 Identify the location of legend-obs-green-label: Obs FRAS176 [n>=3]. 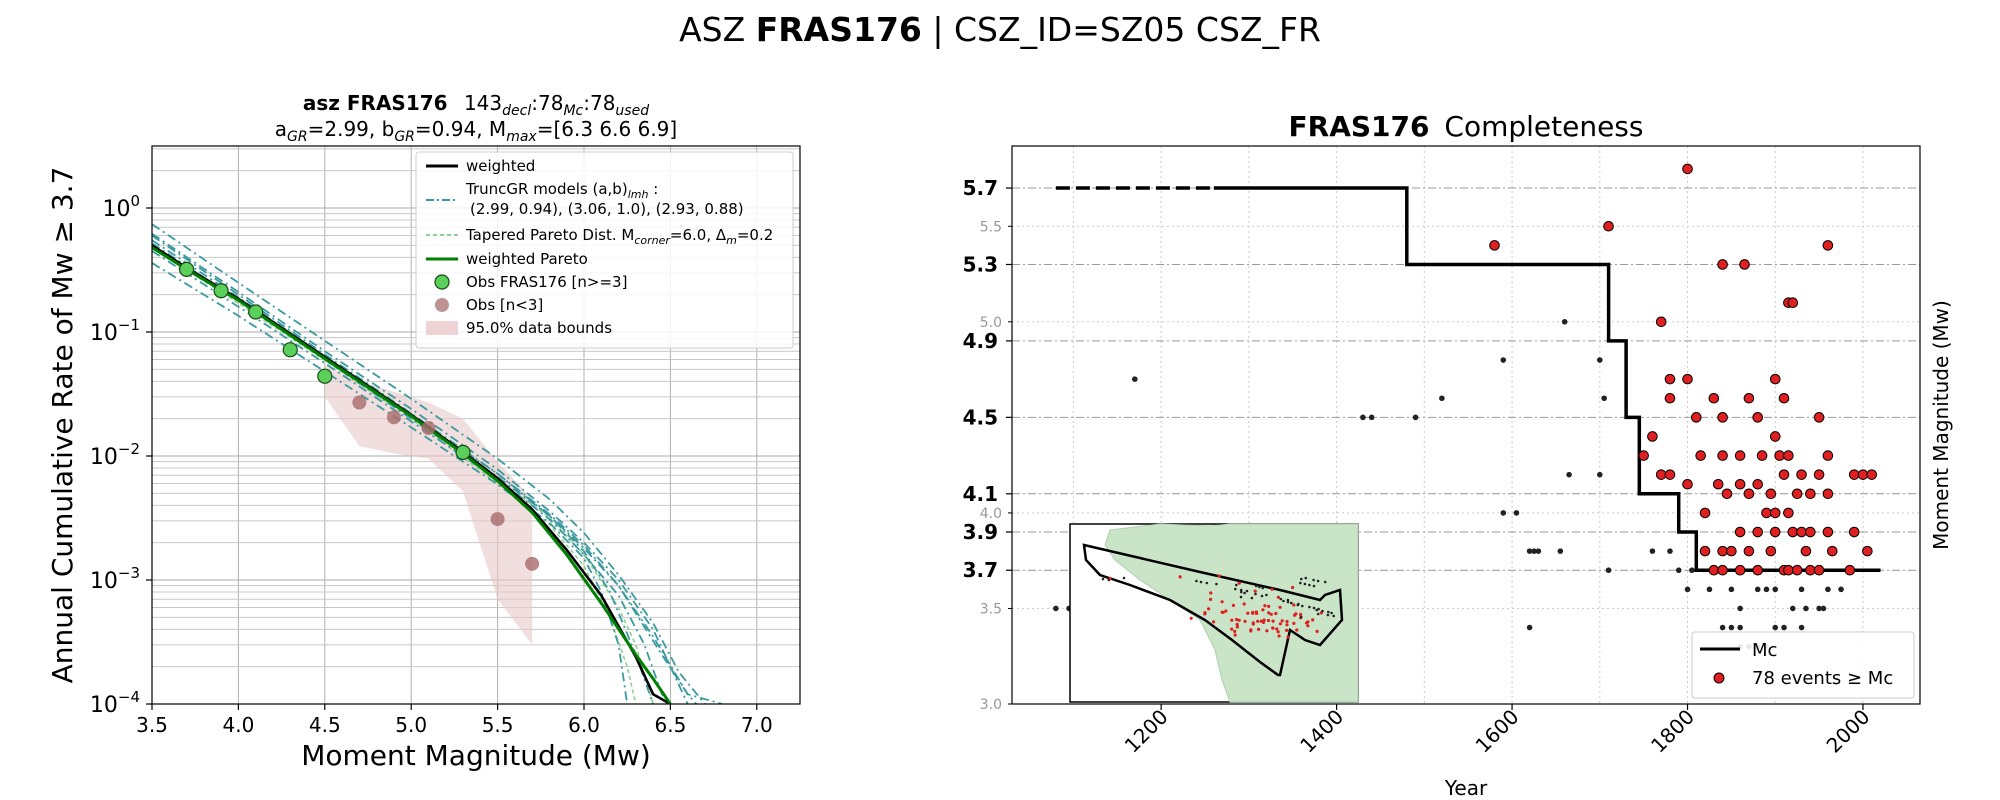
(546, 282).